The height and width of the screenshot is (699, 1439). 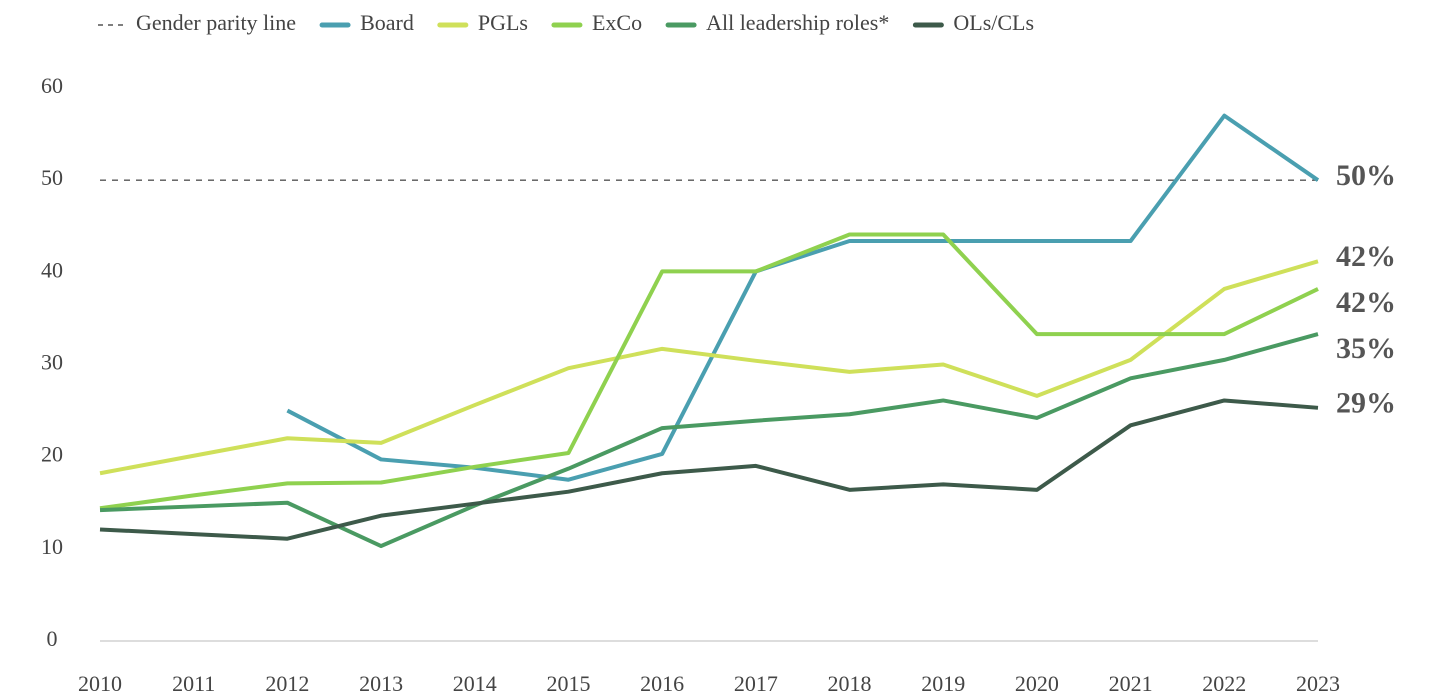 I want to click on y-tick-label: 10, so click(x=52, y=546).